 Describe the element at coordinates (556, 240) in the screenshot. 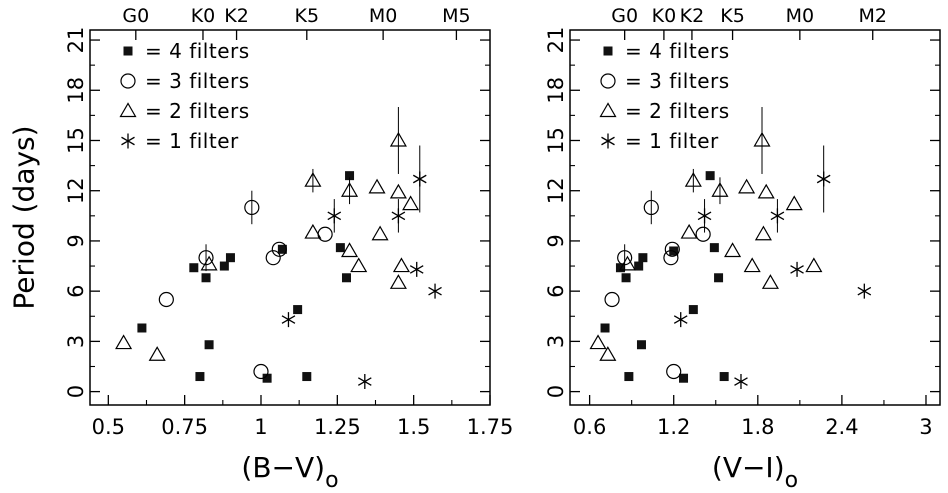

I see `y-tick-label: 9` at that location.